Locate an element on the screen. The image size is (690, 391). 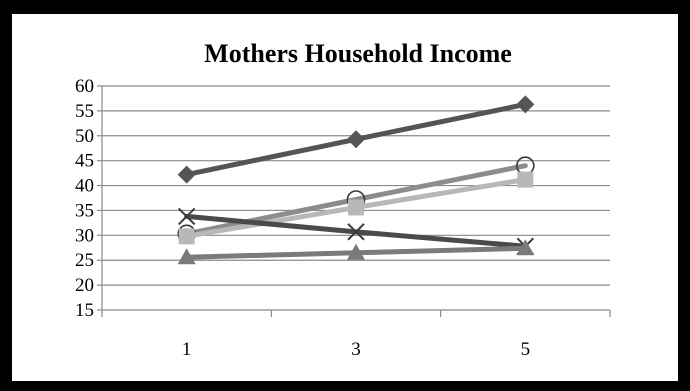
y-axis-tick-labels: 15 20 25 30 35 40 45 50 55 60 is located at coordinates (84, 198).